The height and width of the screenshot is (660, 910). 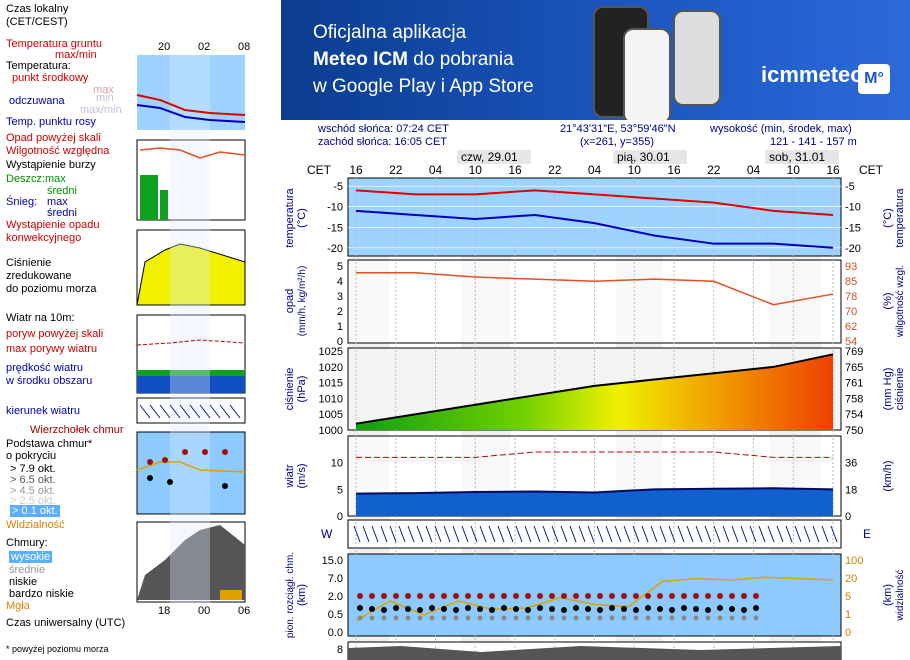 I want to click on legend-snow: Śnieg:, so click(x=22, y=202).